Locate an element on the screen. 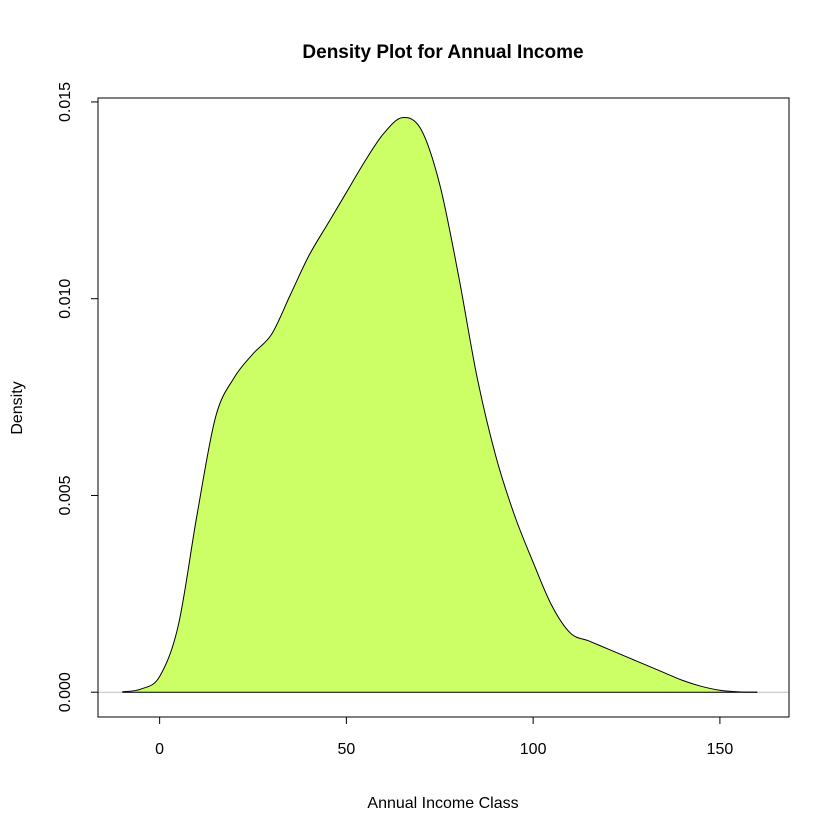 The width and height of the screenshot is (840, 840). y-axis-label: Density is located at coordinates (17, 407).